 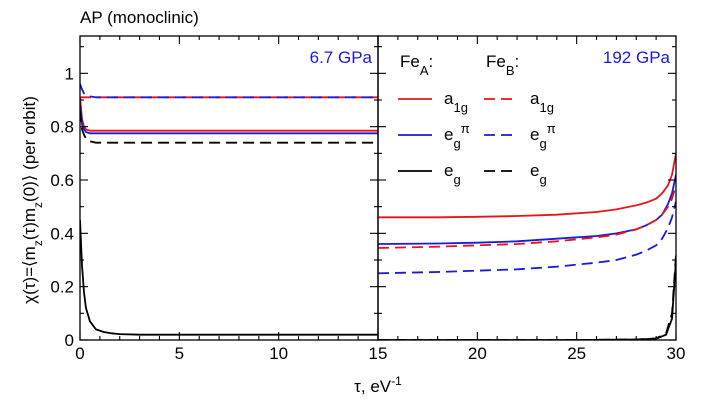 What do you see at coordinates (69, 340) in the screenshot?
I see `y-tick-label: 0` at bounding box center [69, 340].